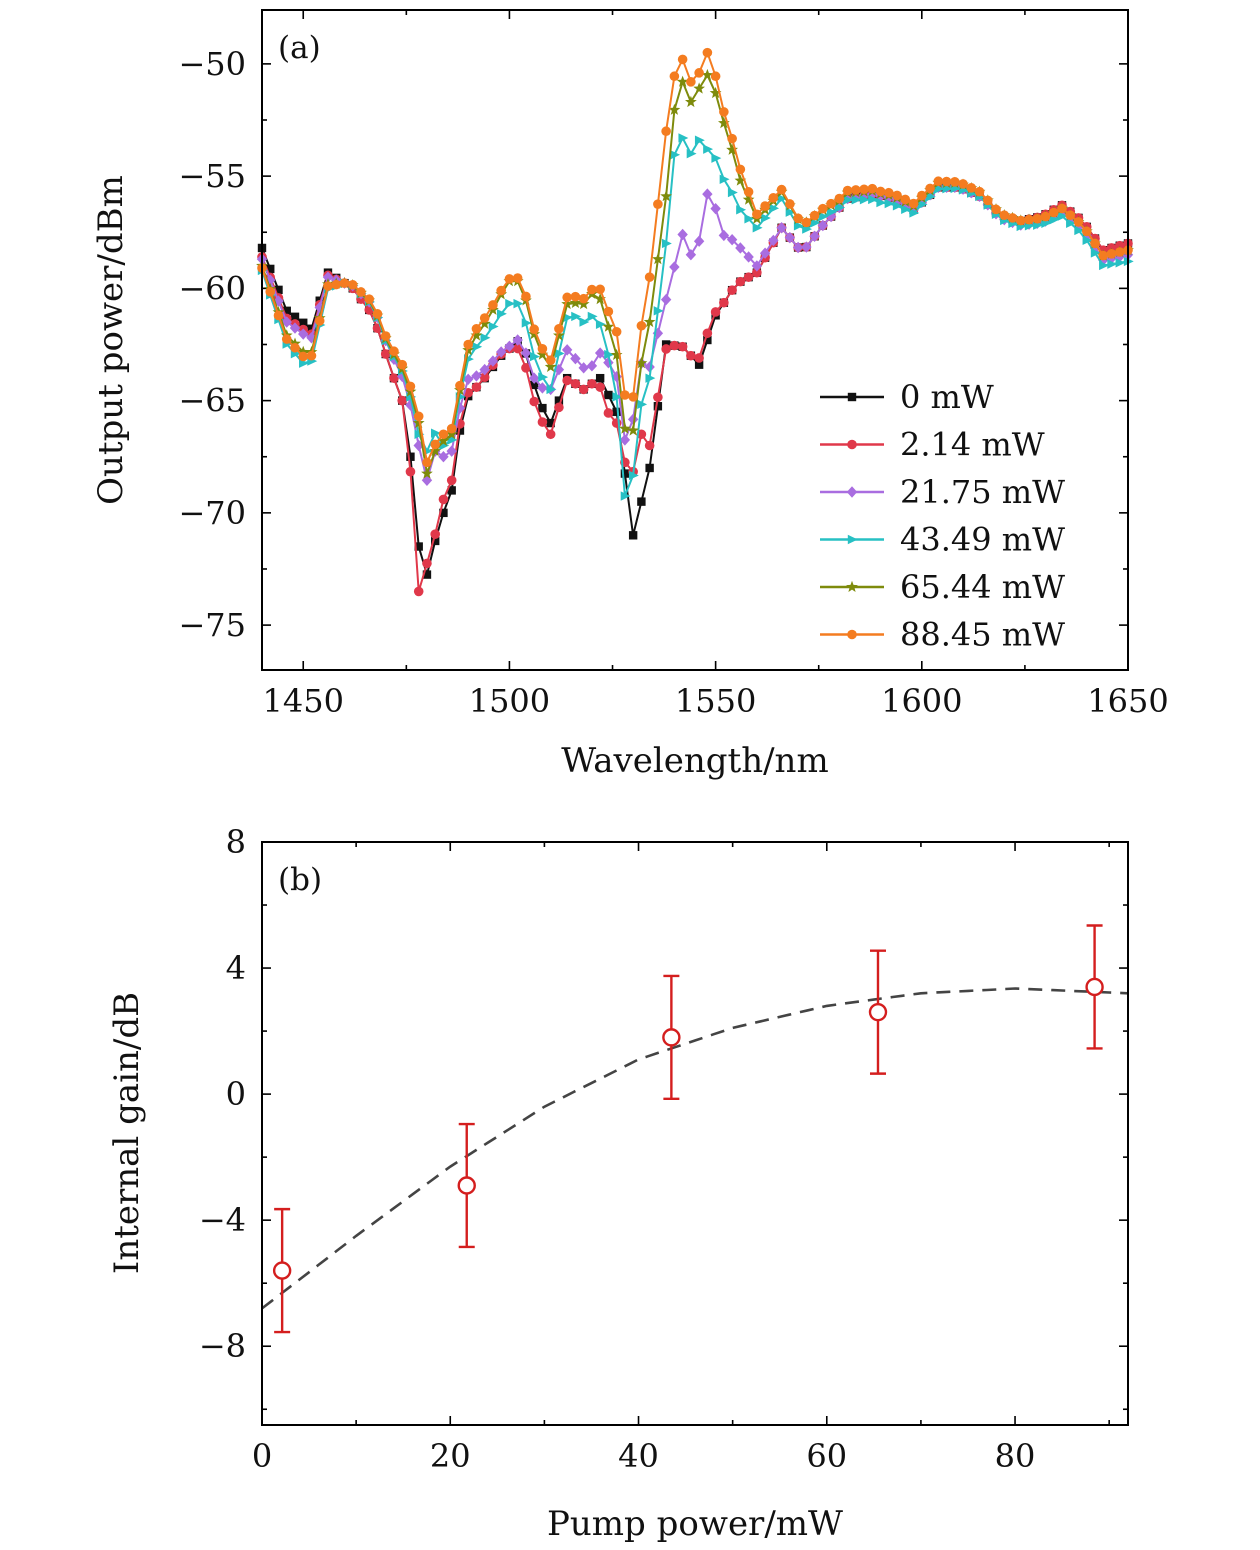 The width and height of the screenshot is (1260, 1550). Describe the element at coordinates (450, 1456) in the screenshot. I see `x-tick-label: 20` at that location.